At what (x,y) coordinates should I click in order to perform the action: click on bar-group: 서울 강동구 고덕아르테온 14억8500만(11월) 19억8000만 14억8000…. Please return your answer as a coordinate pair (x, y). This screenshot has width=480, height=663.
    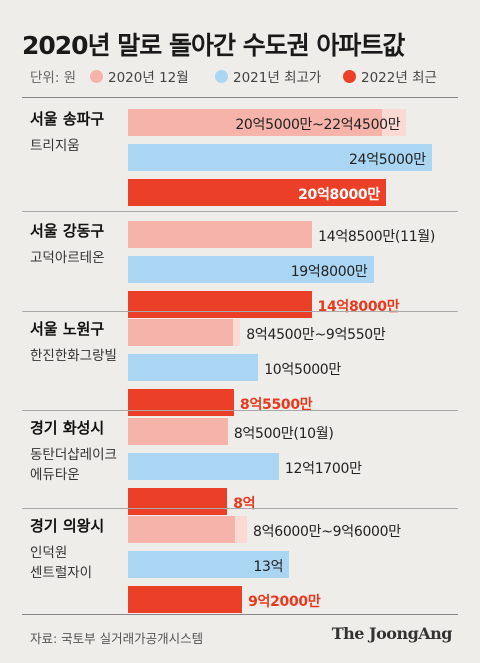
    Looking at the image, I should click on (240, 265).